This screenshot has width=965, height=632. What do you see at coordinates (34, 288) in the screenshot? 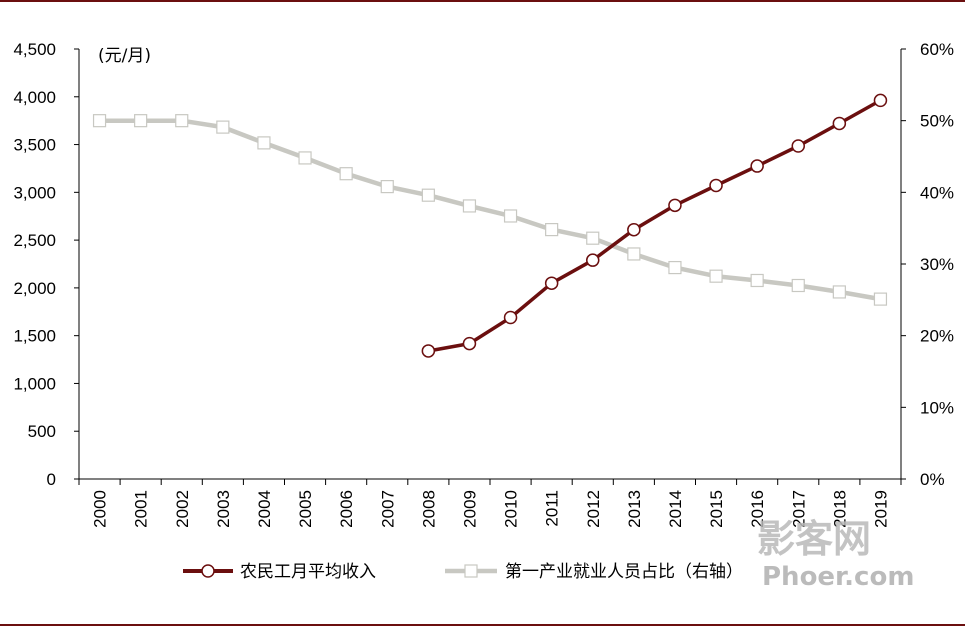
I see `left-axis-tick-label: 2,000` at bounding box center [34, 288].